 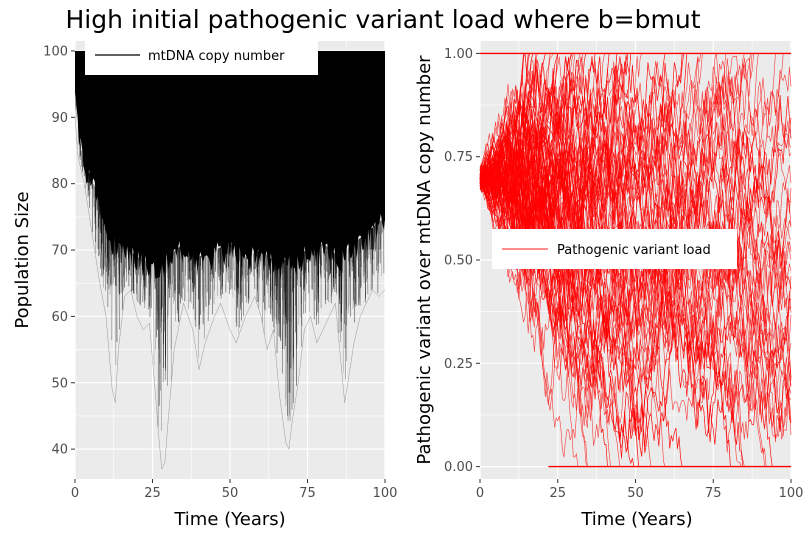 I want to click on variant-load-legend: Pathogenic variant load, so click(x=614, y=249).